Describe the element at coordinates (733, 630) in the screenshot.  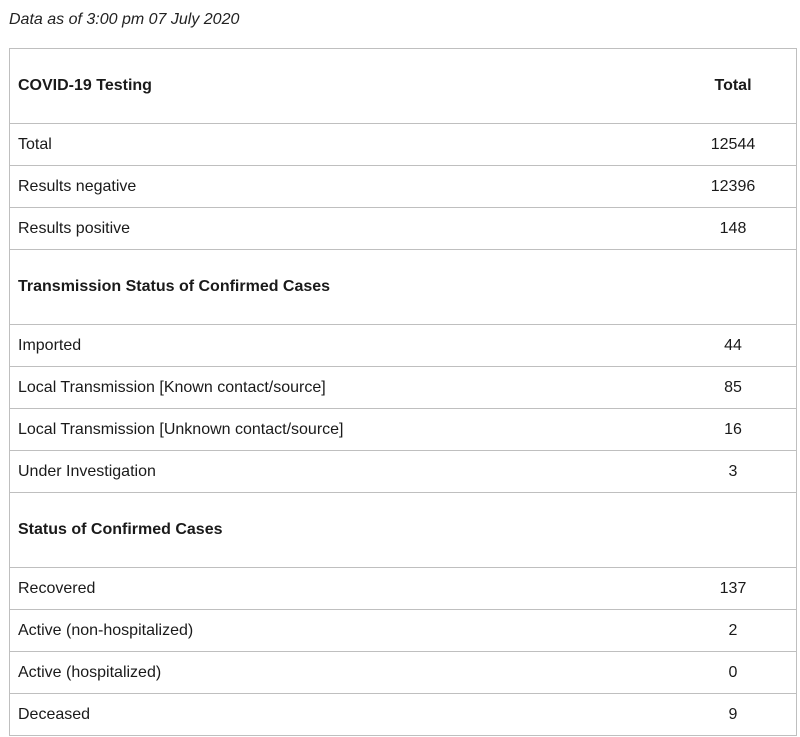
I see `row-value: 2` at that location.